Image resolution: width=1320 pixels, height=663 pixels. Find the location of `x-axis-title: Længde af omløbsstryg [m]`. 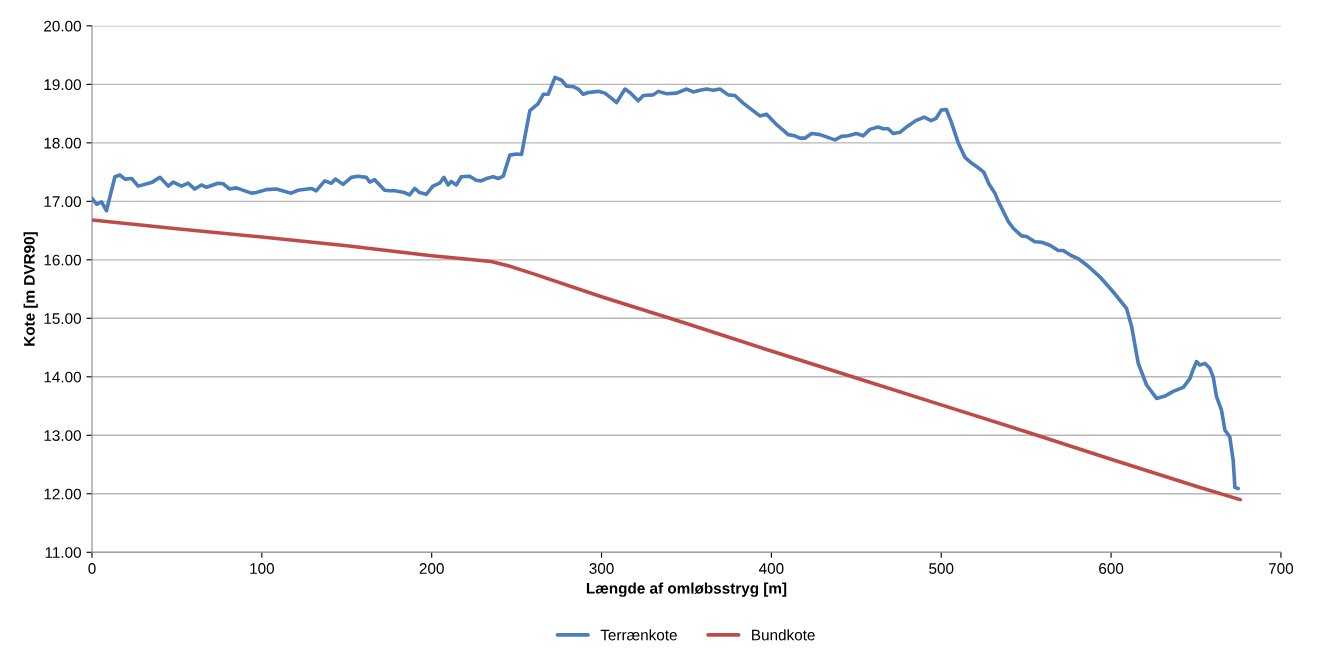

x-axis-title: Længde af omløbsstryg [m] is located at coordinates (686, 589).